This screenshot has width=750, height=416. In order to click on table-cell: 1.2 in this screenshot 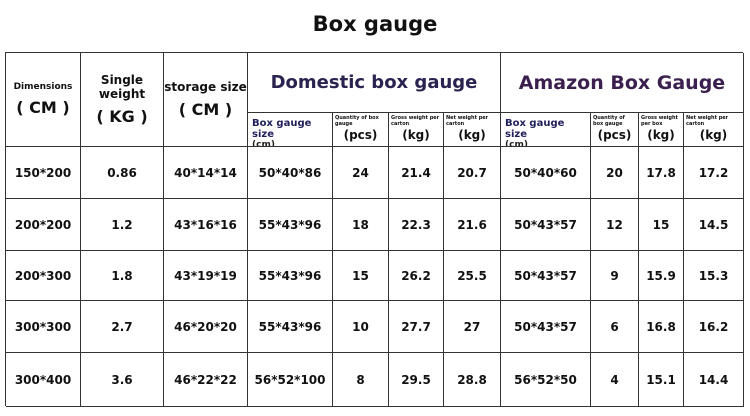, I will do `click(122, 225)`.